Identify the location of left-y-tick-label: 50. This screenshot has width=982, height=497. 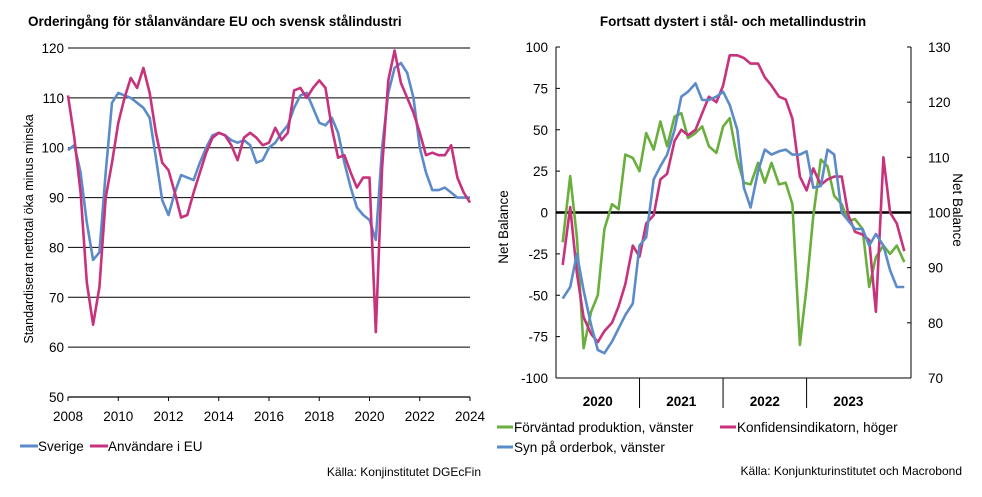
(56, 397).